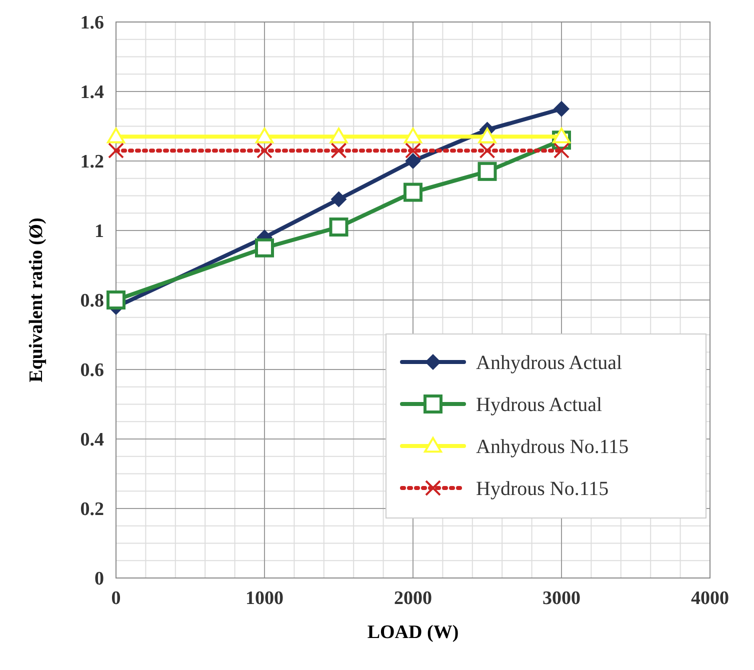 Image resolution: width=754 pixels, height=670 pixels. I want to click on y-tick-label: 1.2, so click(92, 162).